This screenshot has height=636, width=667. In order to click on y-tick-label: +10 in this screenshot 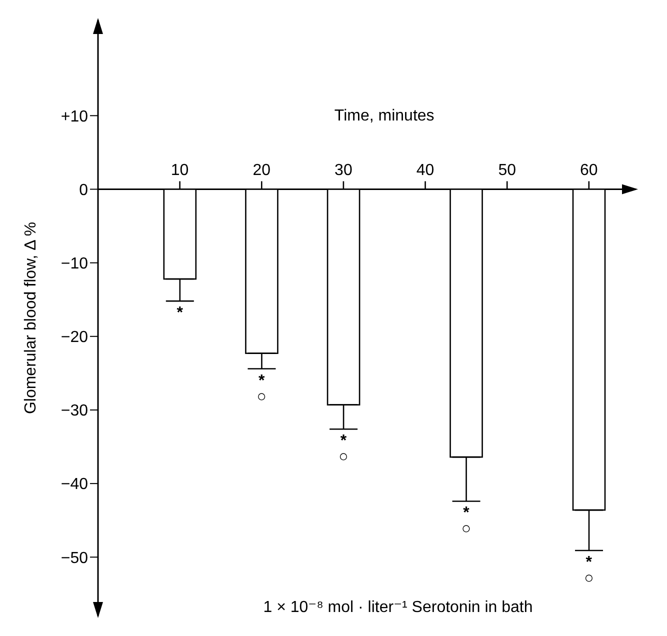, I will do `click(74, 117)`.